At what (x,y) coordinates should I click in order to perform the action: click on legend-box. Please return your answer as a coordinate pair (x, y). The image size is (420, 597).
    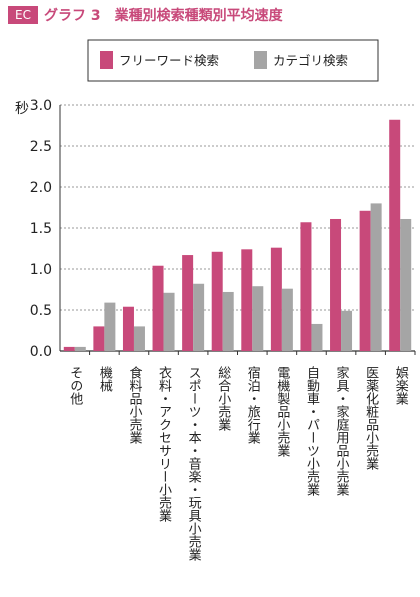
    Looking at the image, I should click on (233, 60).